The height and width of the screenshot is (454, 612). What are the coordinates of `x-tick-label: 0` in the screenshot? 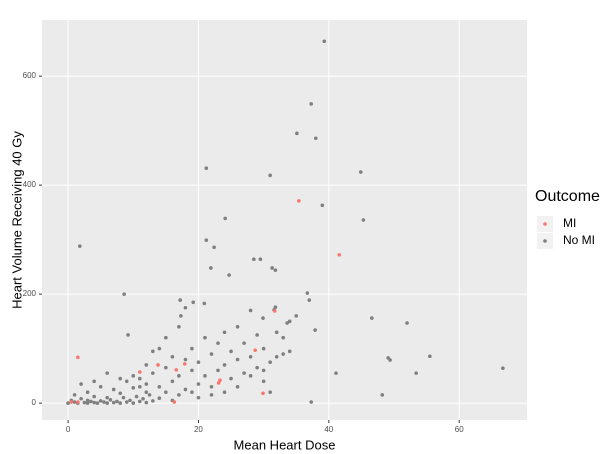 It's located at (68, 429).